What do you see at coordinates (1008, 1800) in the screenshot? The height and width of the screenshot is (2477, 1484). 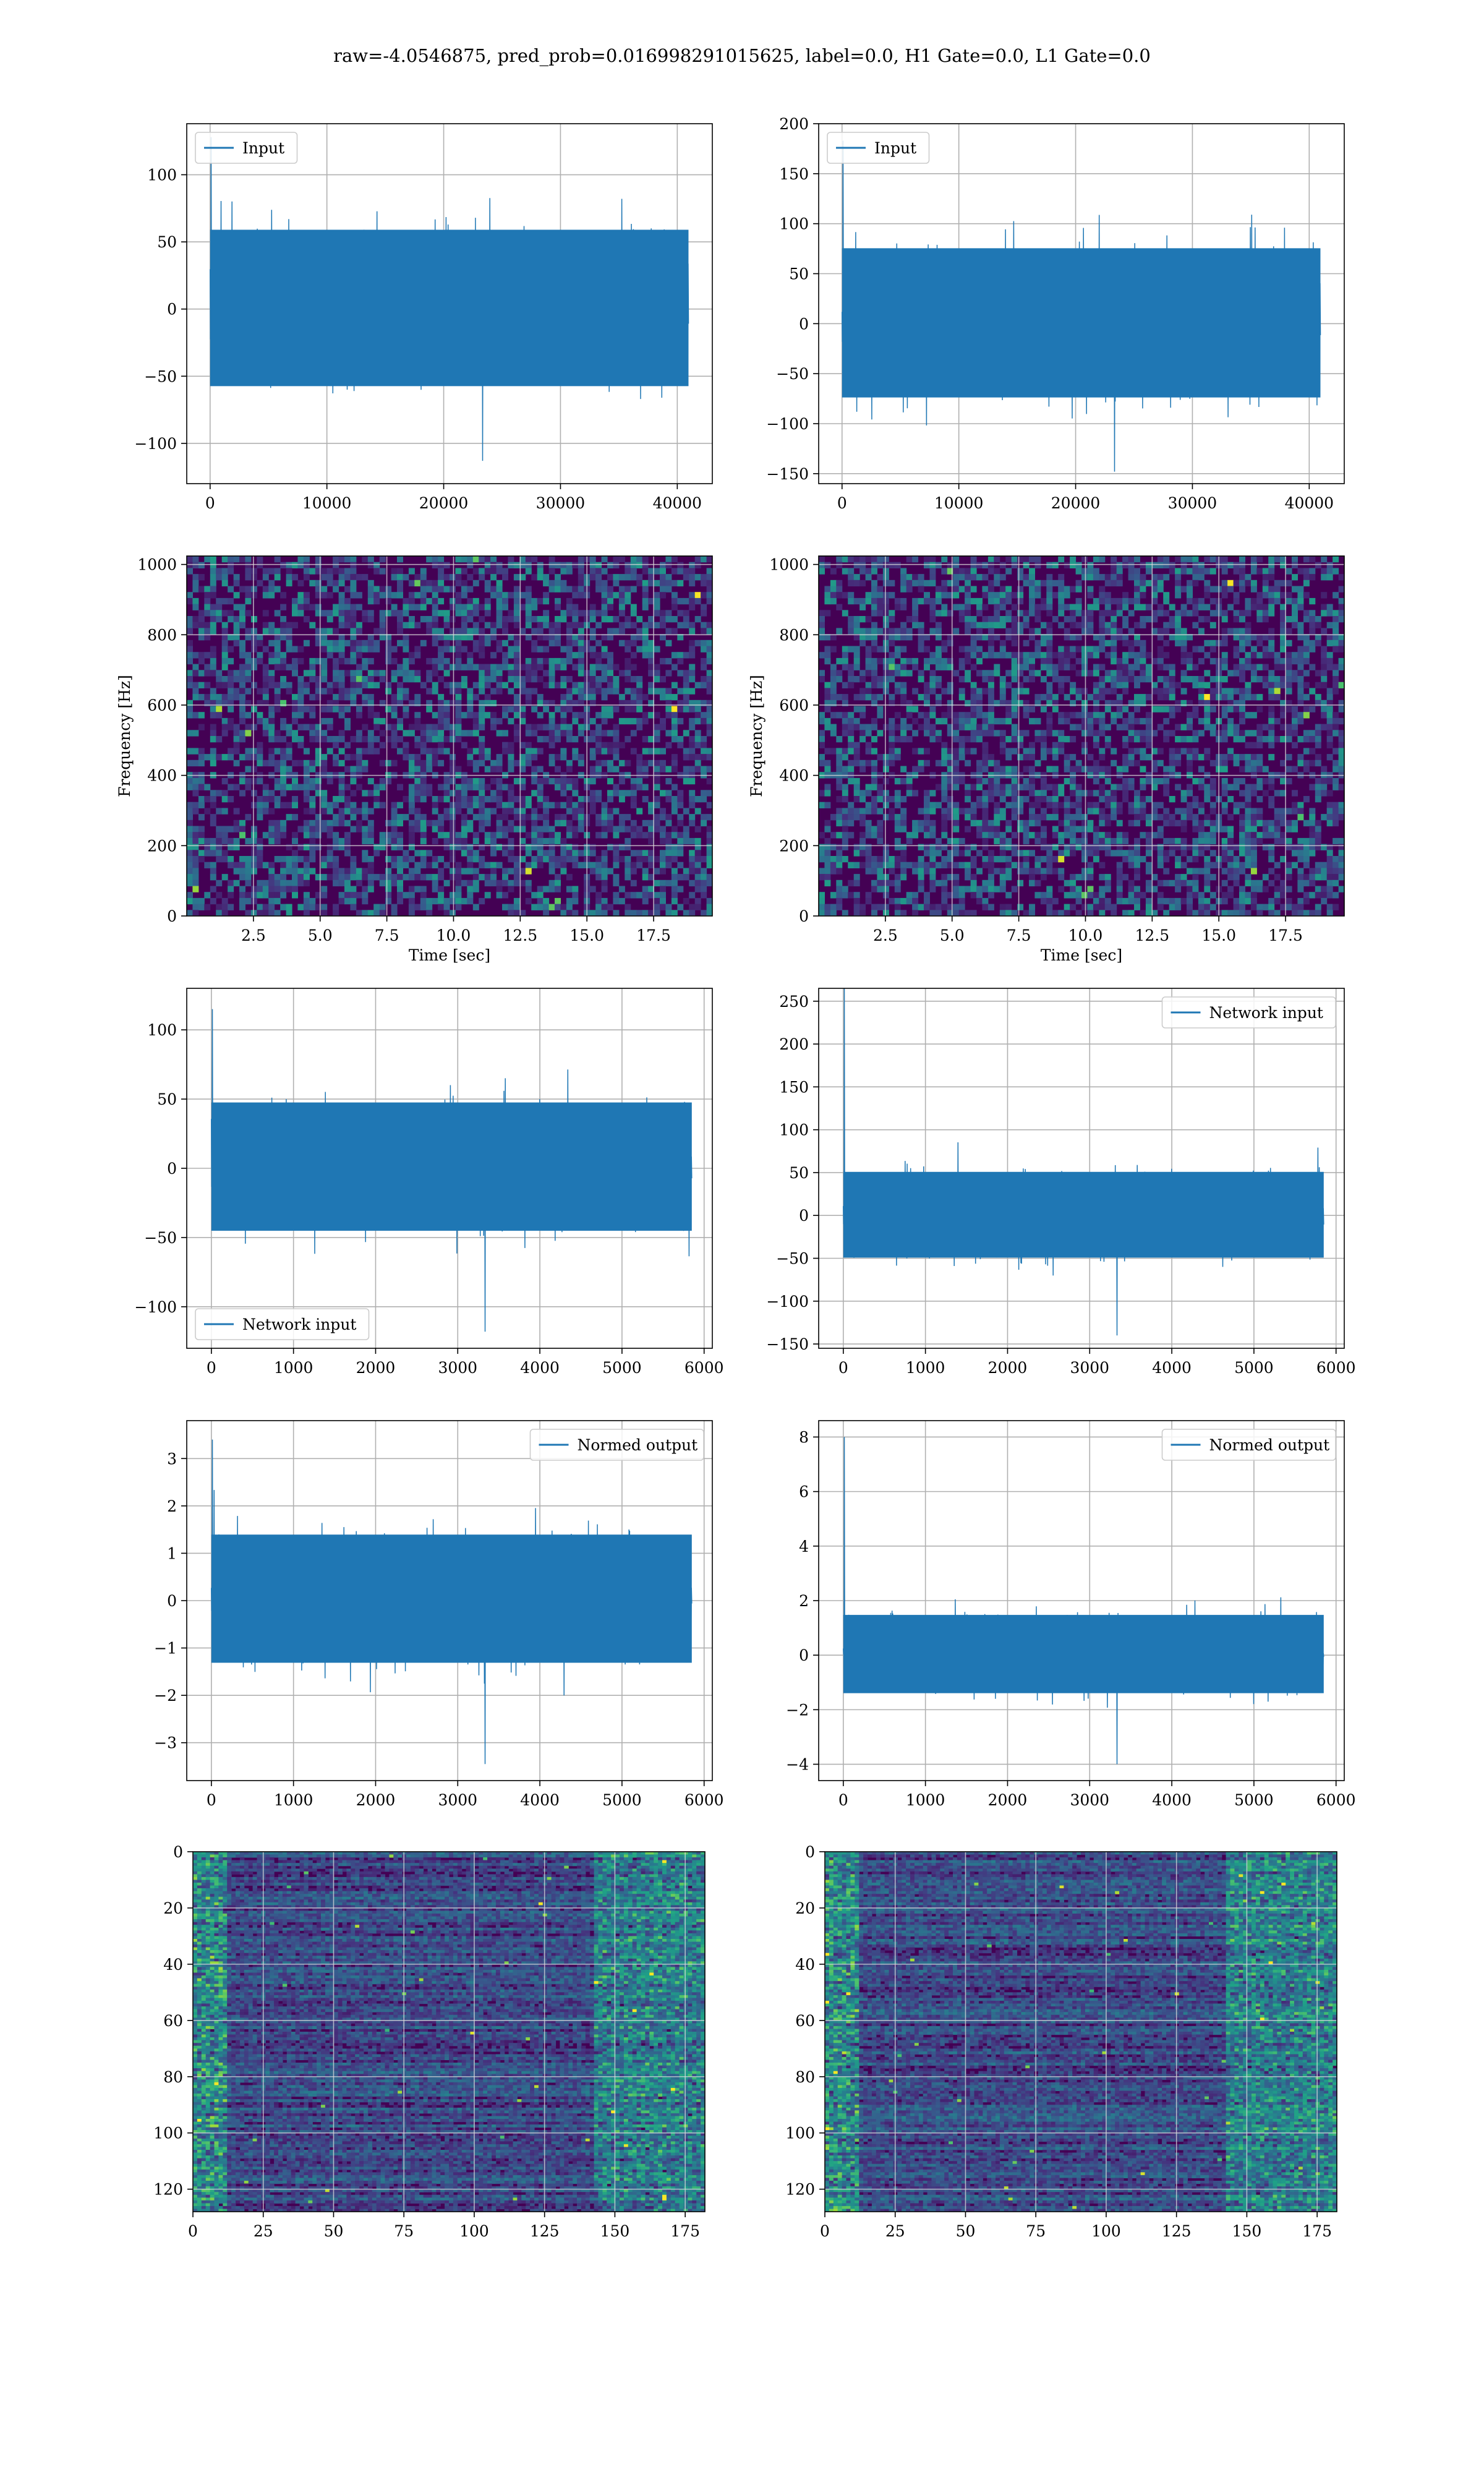 I see `x-tick-label: 2000` at bounding box center [1008, 1800].